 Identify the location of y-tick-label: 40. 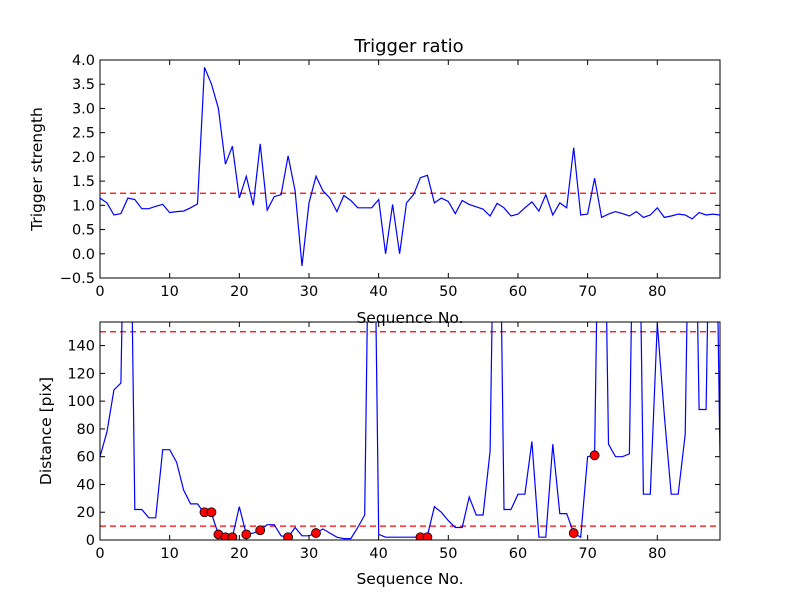
(86, 485).